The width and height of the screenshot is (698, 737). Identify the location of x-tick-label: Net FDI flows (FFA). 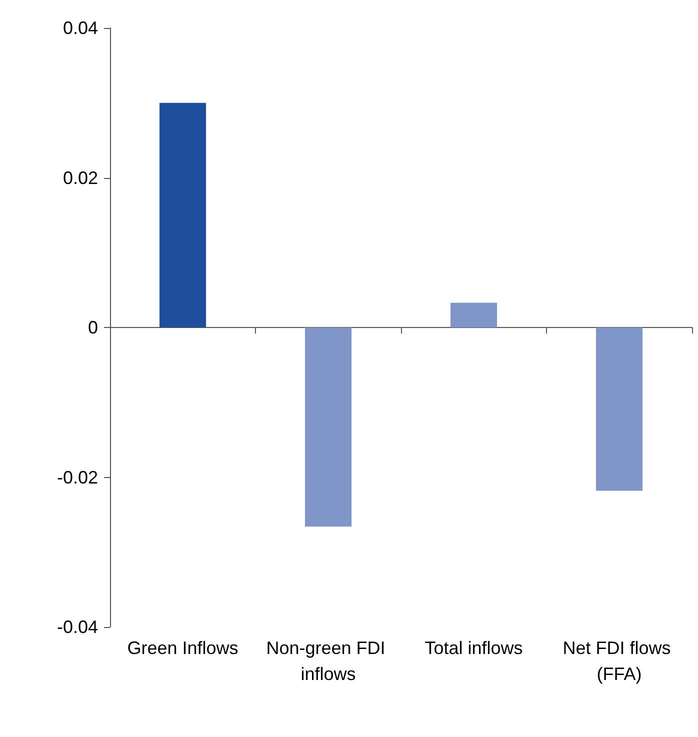
(619, 661).